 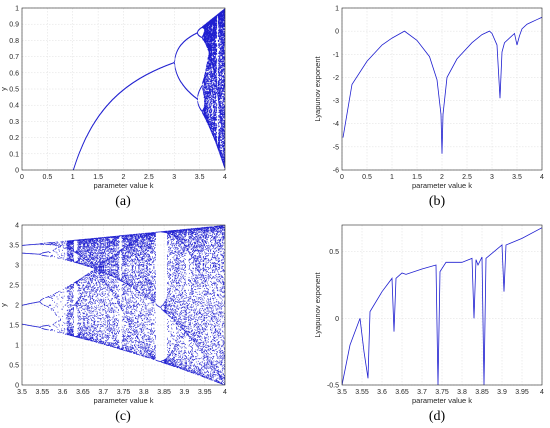 I want to click on y-tick-label: -2, so click(x=336, y=78).